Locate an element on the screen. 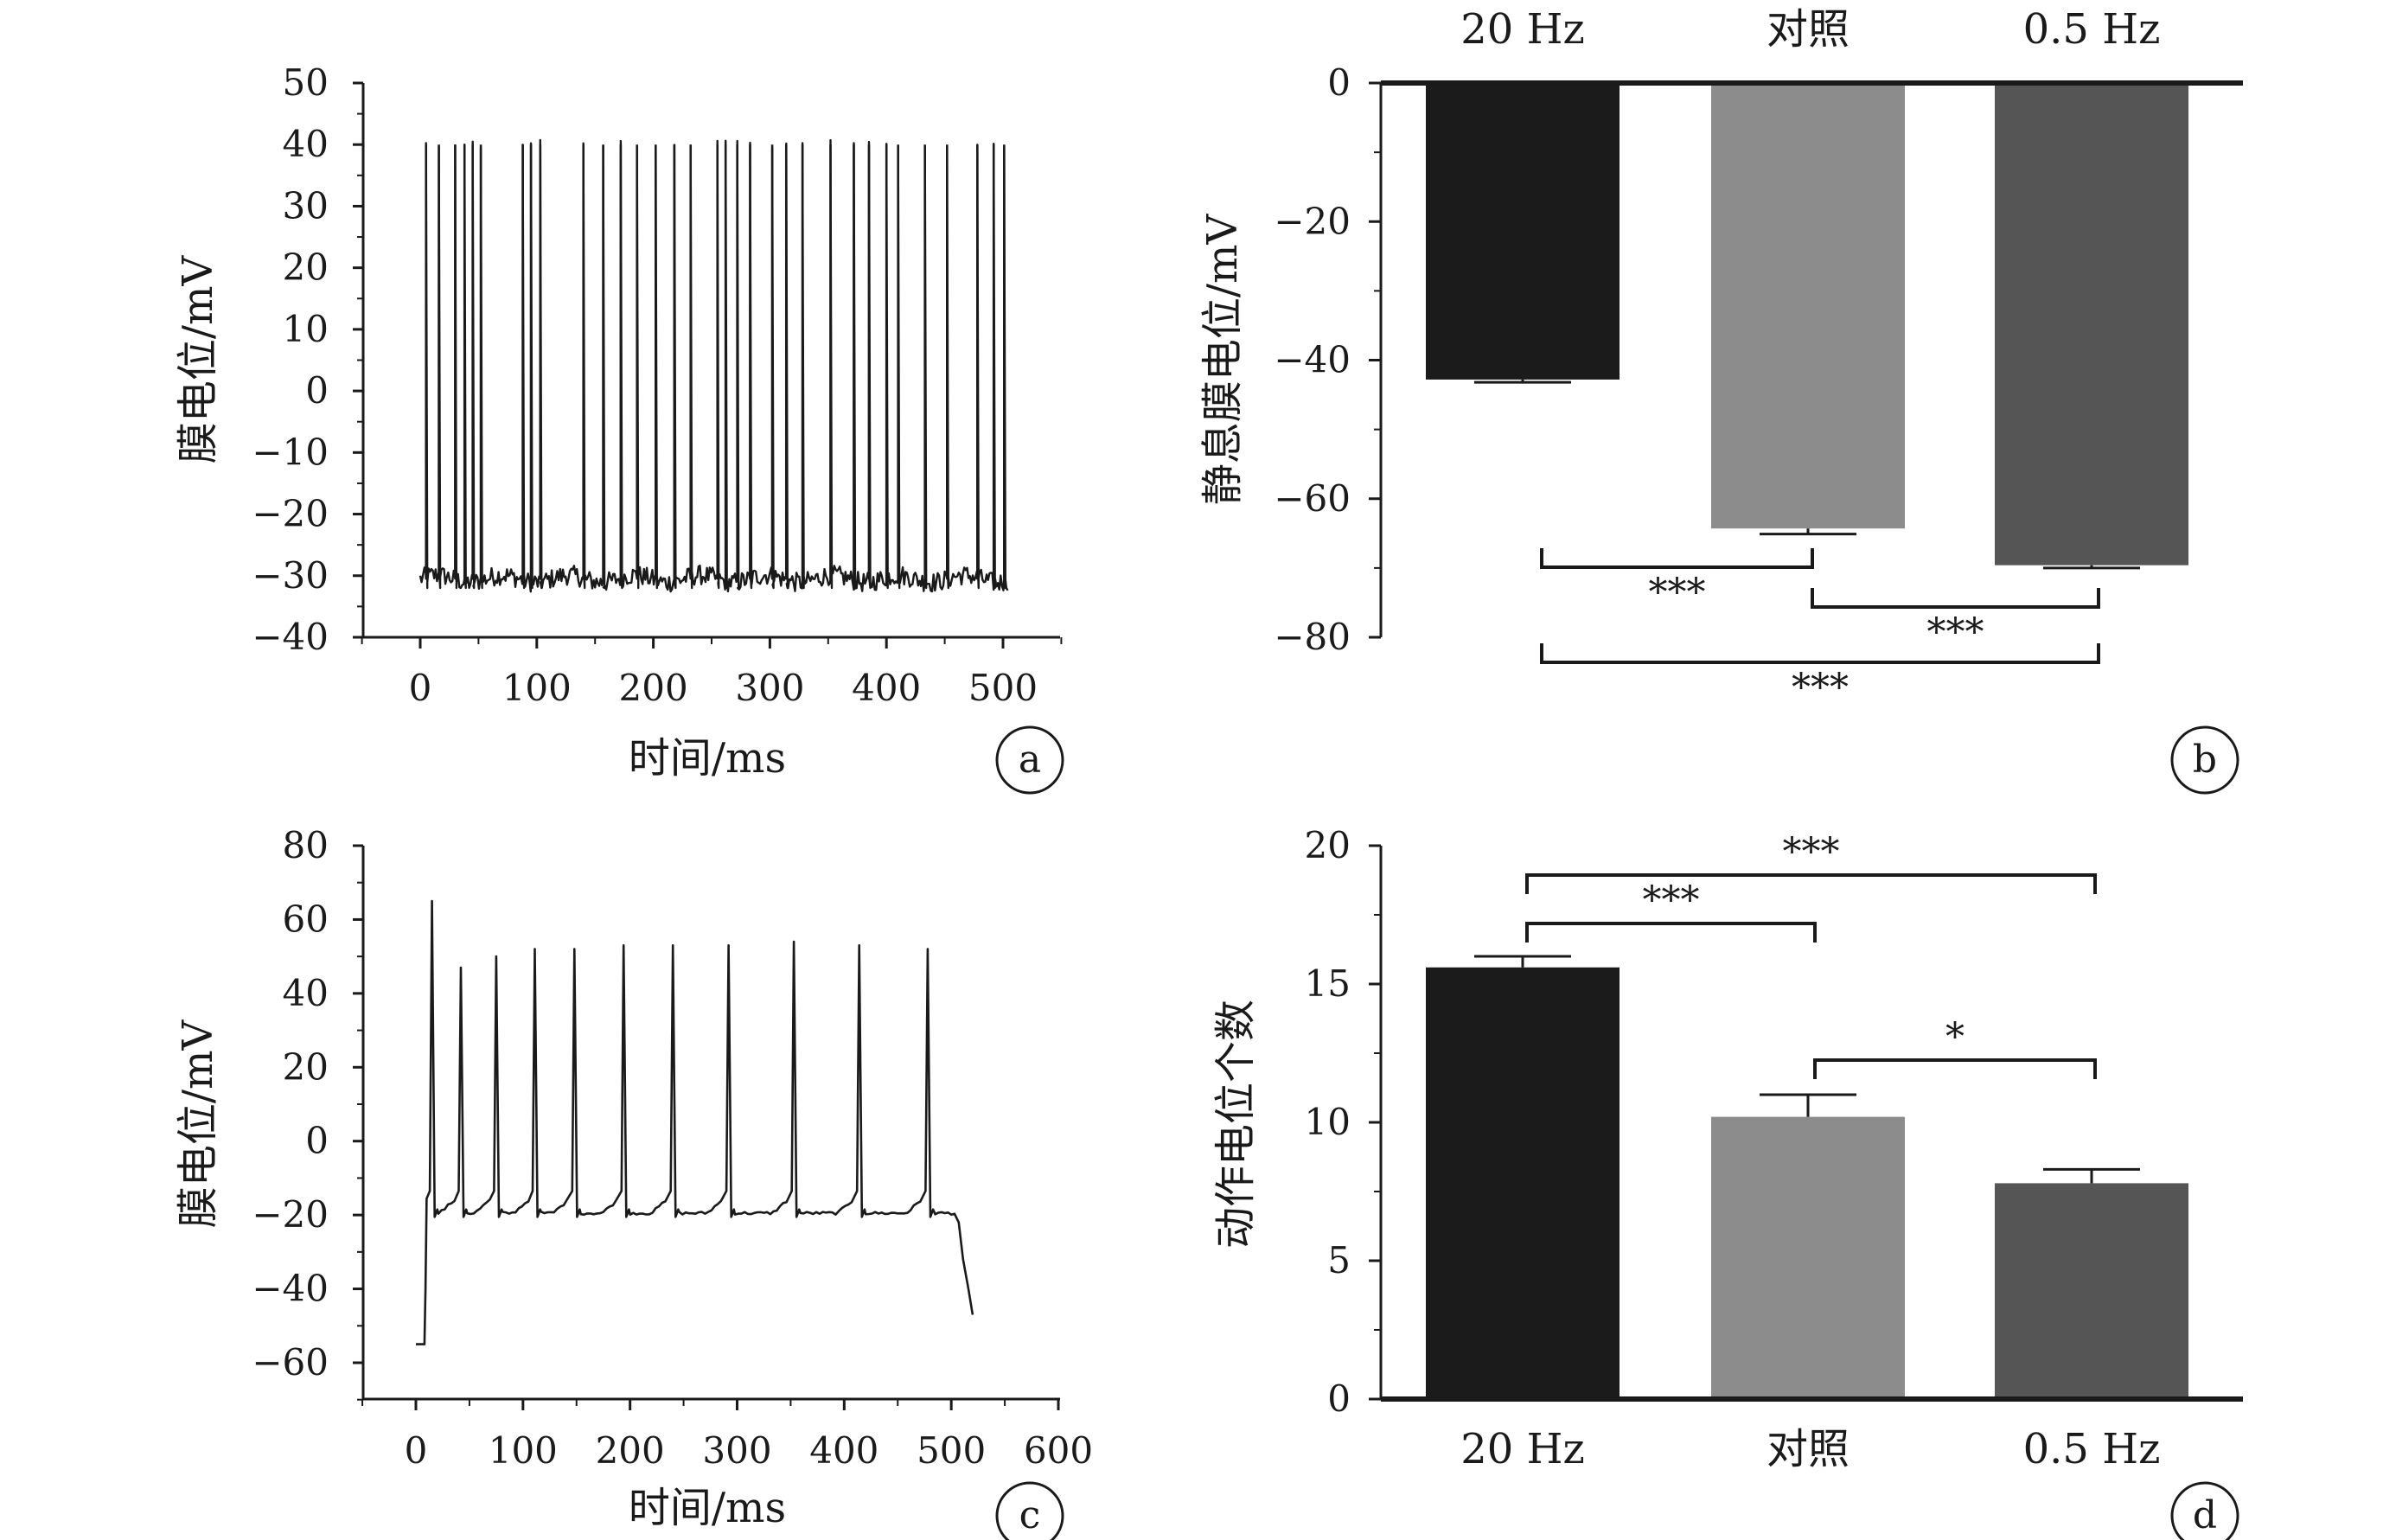 This screenshot has width=2383, height=1540. y-tick-label: 30 is located at coordinates (306, 205).